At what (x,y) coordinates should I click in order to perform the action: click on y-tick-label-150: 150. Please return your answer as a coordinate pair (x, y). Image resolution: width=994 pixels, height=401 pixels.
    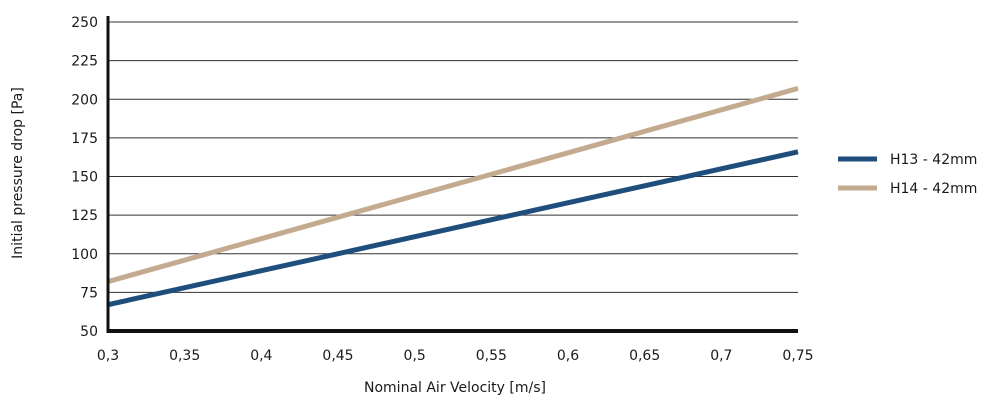
    Looking at the image, I should click on (84, 178).